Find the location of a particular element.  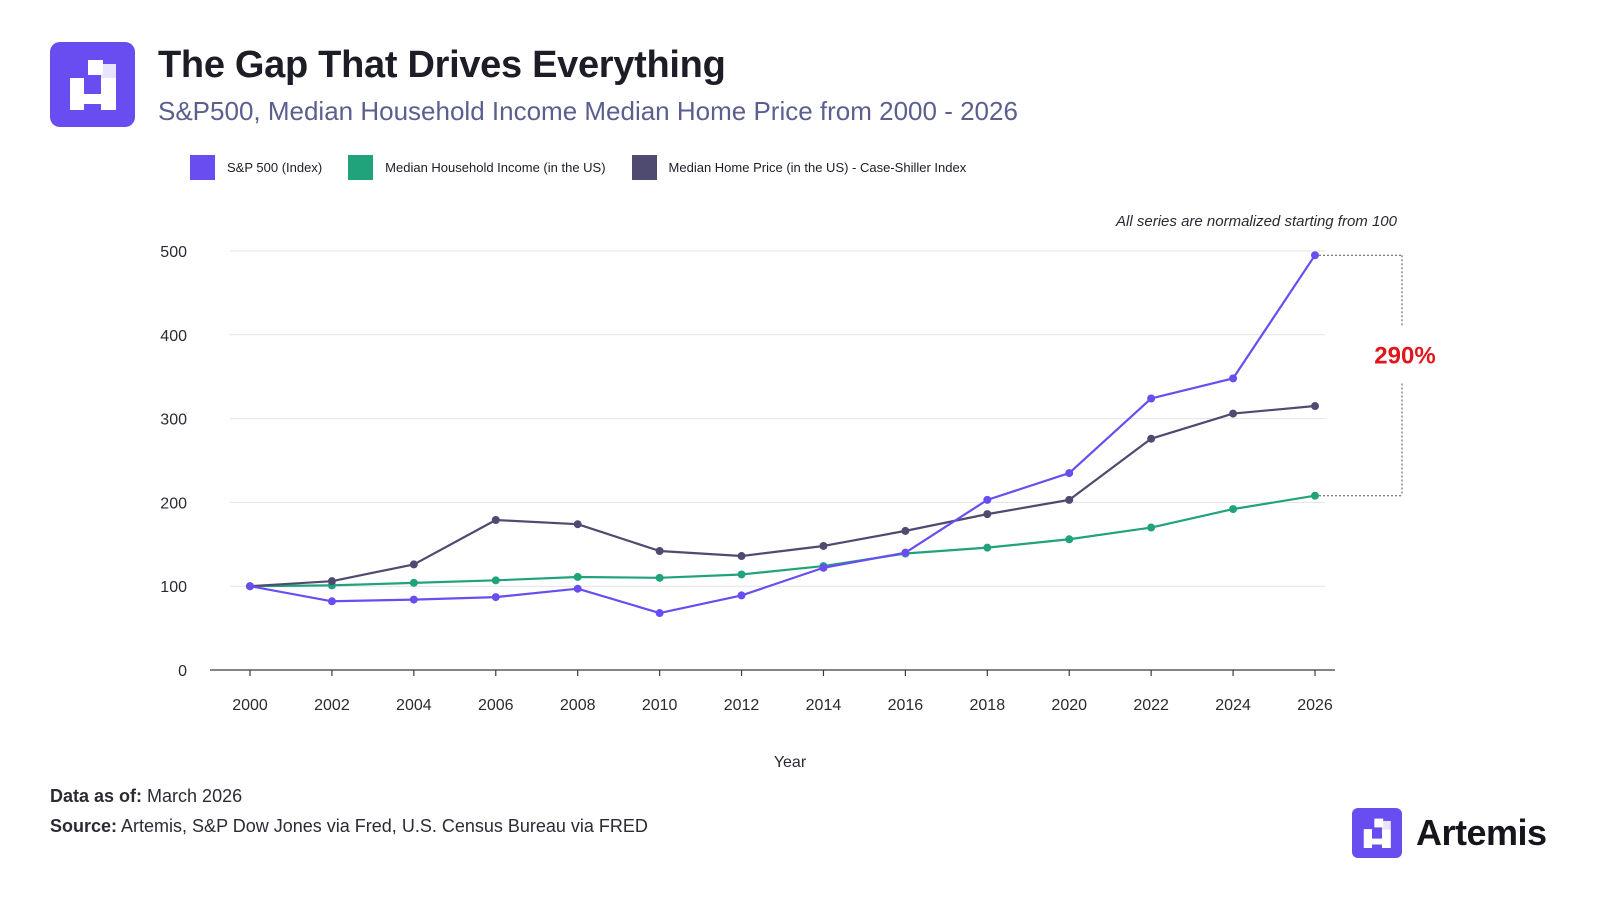

annotation-layer is located at coordinates (1361, 375).